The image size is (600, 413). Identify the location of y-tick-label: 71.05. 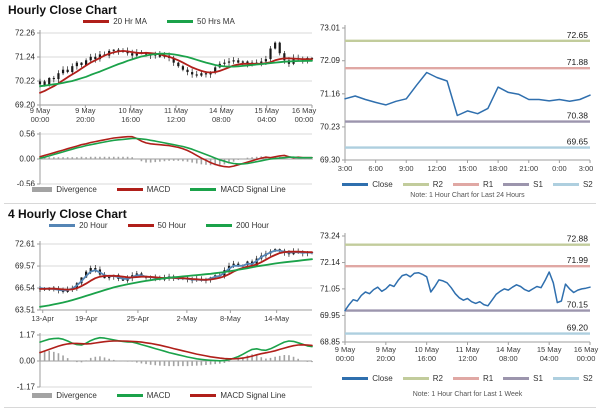
(330, 288).